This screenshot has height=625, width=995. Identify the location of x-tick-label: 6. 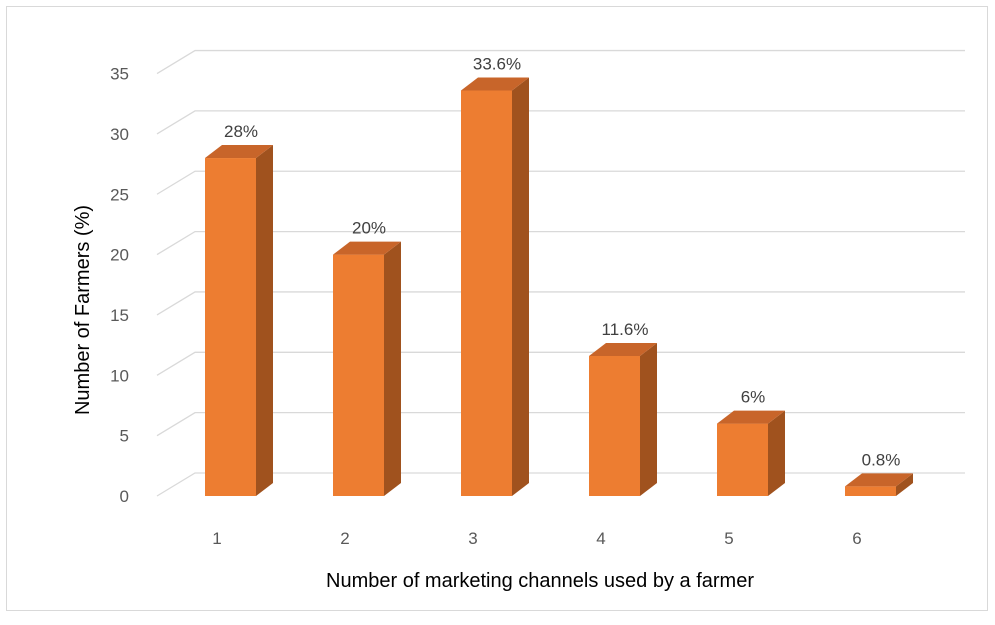
(856, 538).